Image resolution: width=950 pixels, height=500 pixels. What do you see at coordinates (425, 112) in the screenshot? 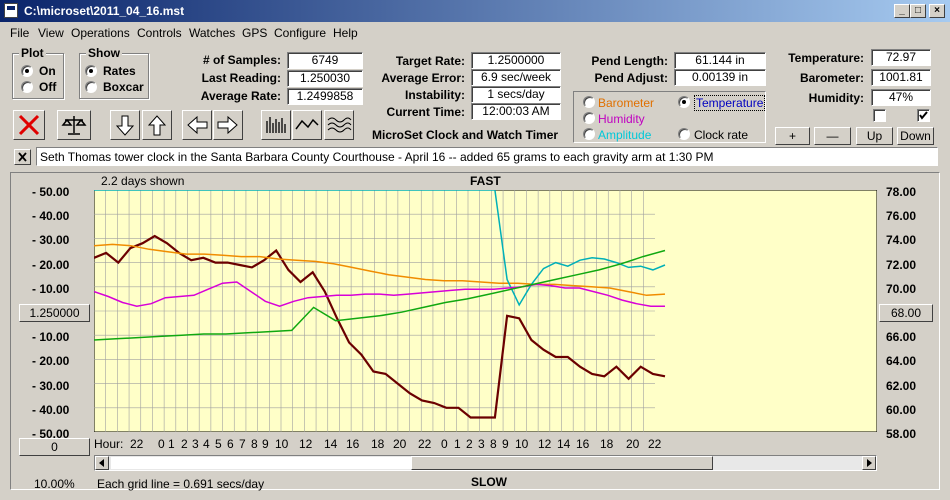
I see `current-time-label: Current Time:` at bounding box center [425, 112].